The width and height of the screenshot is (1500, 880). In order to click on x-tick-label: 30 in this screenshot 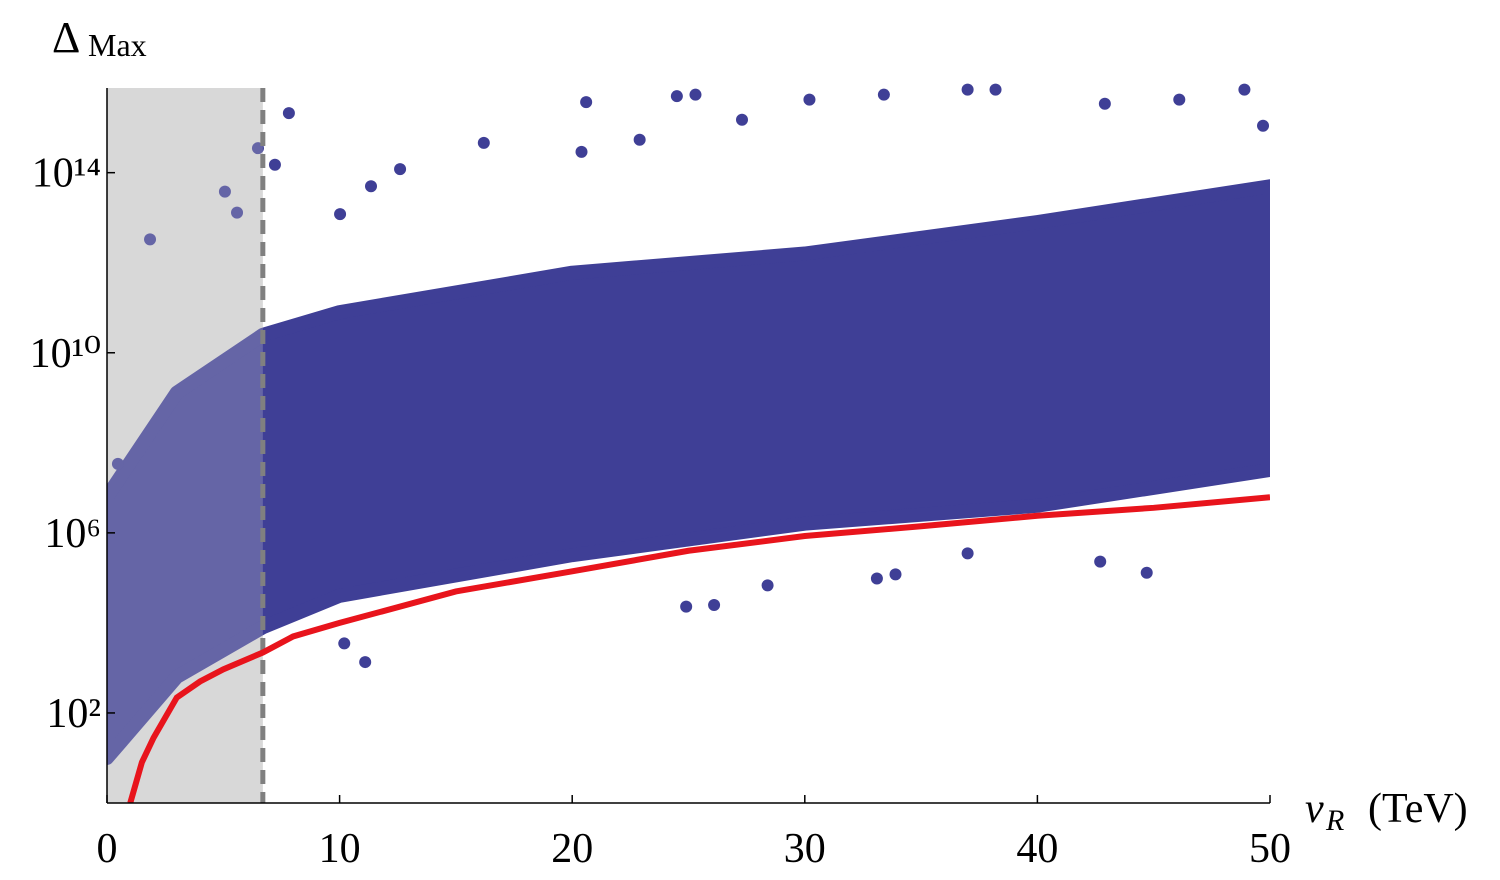, I will do `click(805, 849)`.